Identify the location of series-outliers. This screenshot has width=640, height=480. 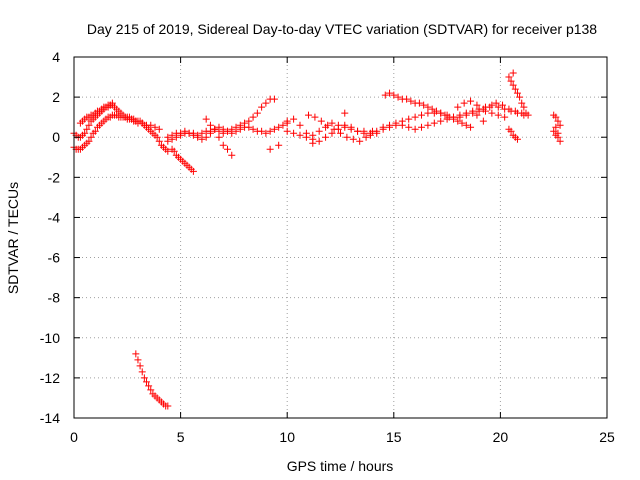
(391, 111).